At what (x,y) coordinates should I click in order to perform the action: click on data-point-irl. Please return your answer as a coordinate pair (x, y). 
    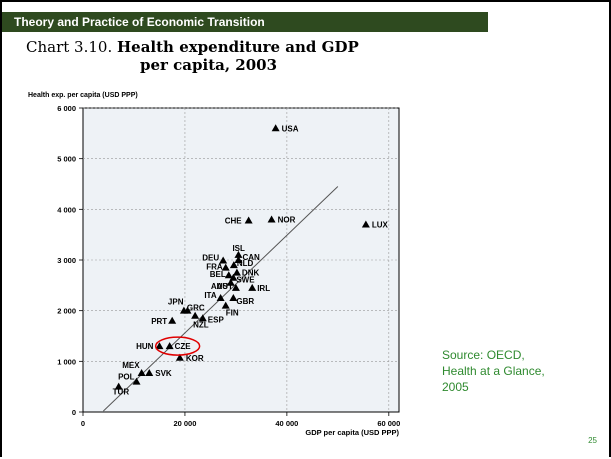
    Looking at the image, I should click on (252, 287).